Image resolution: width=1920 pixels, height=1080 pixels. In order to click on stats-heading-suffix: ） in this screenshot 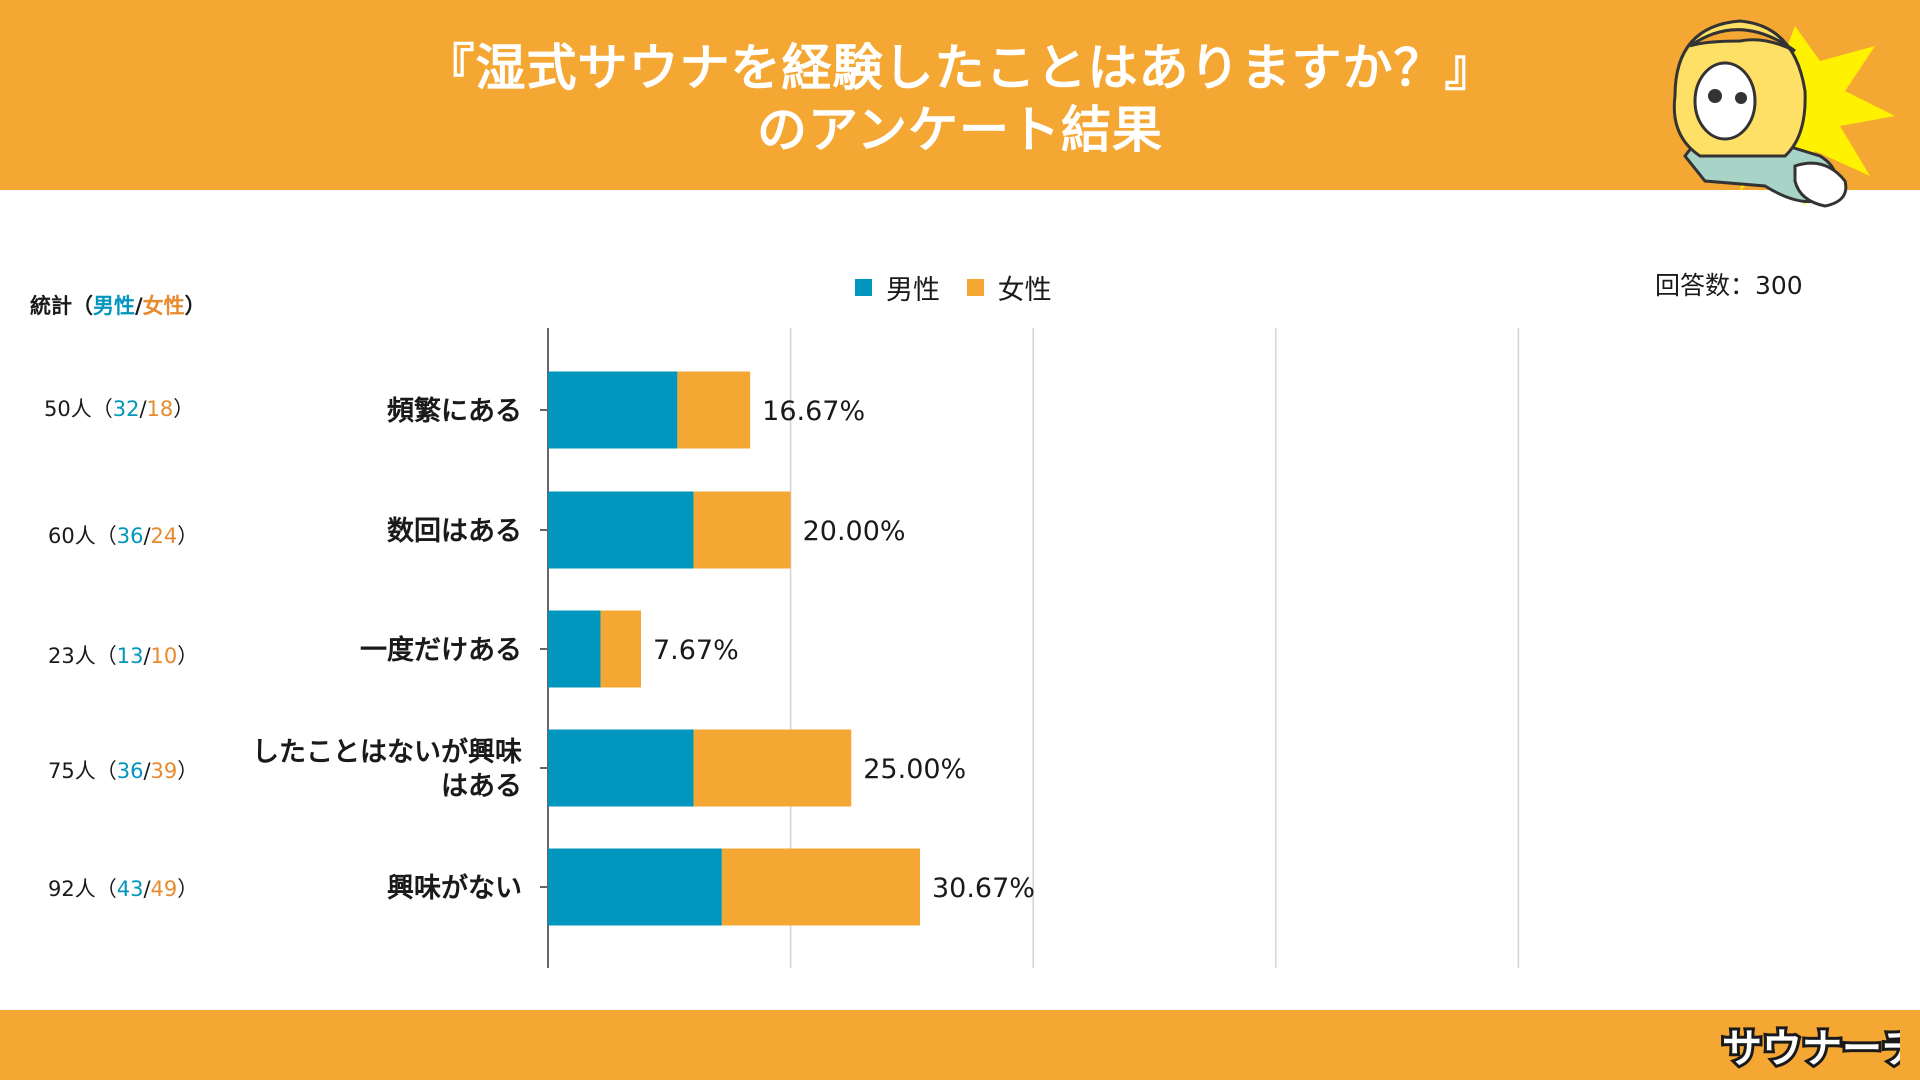, I will do `click(195, 306)`.